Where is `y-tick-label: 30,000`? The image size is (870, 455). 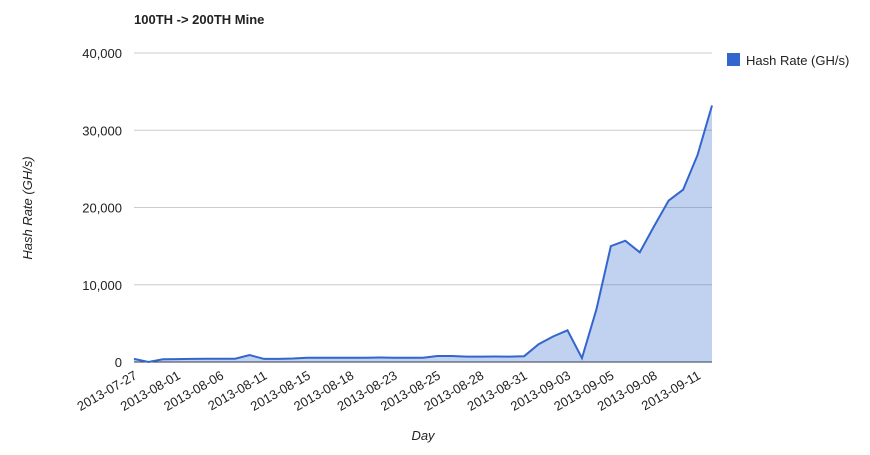
y-tick-label: 30,000 is located at coordinates (102, 130).